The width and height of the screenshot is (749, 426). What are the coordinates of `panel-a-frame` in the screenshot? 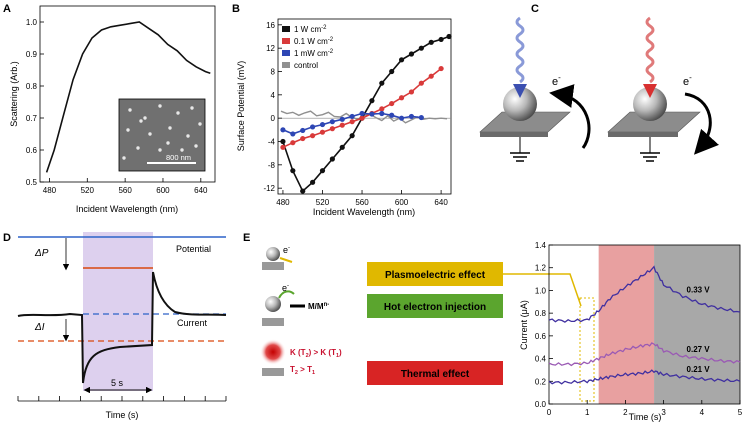 It's located at (127, 94).